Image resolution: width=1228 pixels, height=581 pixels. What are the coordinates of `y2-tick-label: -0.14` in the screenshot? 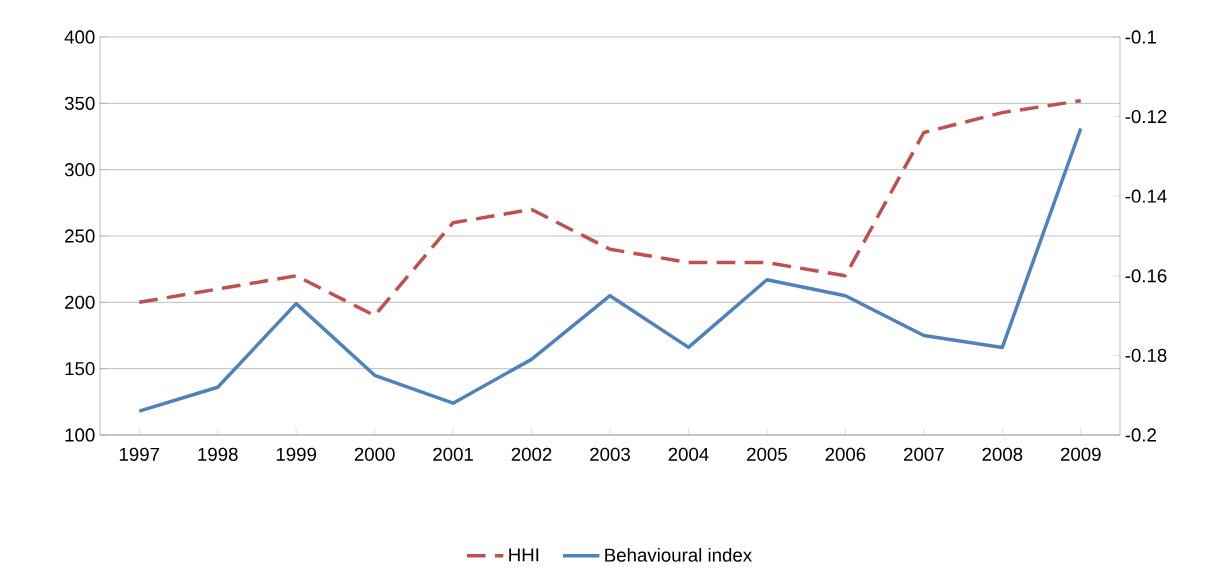 It's located at (1146, 196).